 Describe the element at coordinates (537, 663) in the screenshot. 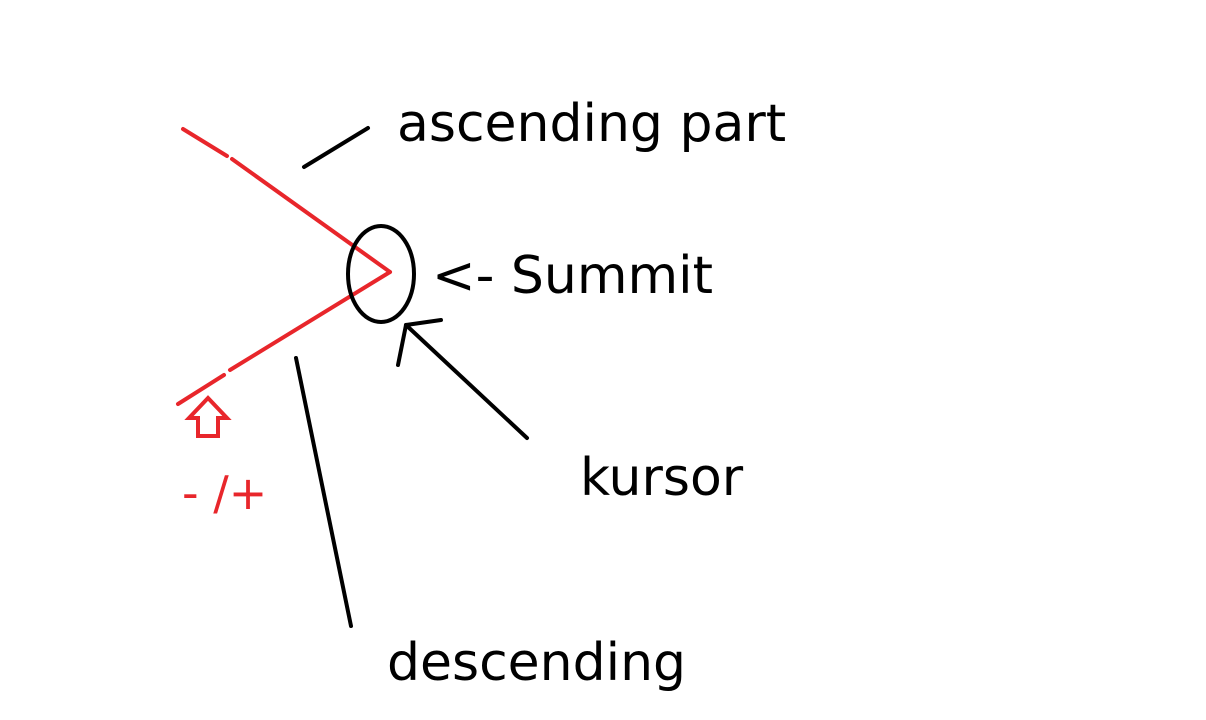

I see `descending-label: descending` at that location.